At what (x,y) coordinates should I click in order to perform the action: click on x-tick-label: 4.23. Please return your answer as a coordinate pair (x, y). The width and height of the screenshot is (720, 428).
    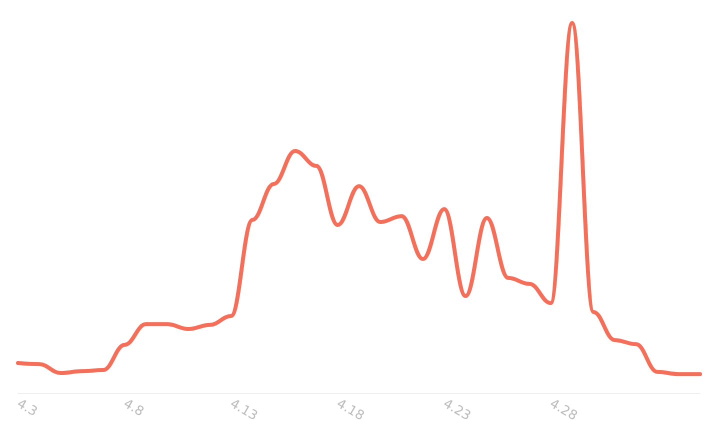
    Looking at the image, I should click on (457, 410).